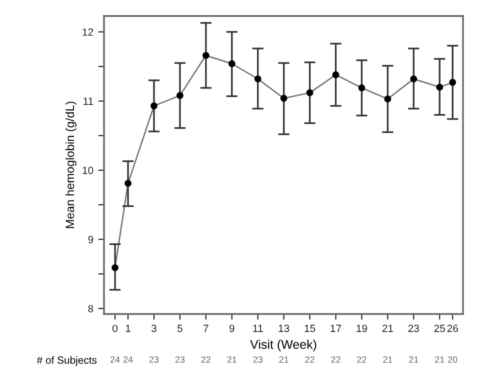 The width and height of the screenshot is (496, 377). I want to click on x-tick-label: 11, so click(258, 328).